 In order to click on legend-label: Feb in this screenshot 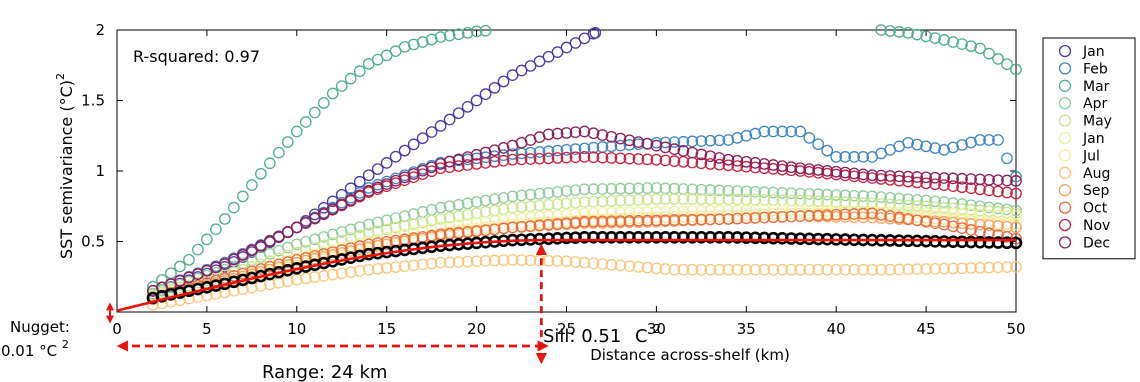, I will do `click(1095, 69)`.